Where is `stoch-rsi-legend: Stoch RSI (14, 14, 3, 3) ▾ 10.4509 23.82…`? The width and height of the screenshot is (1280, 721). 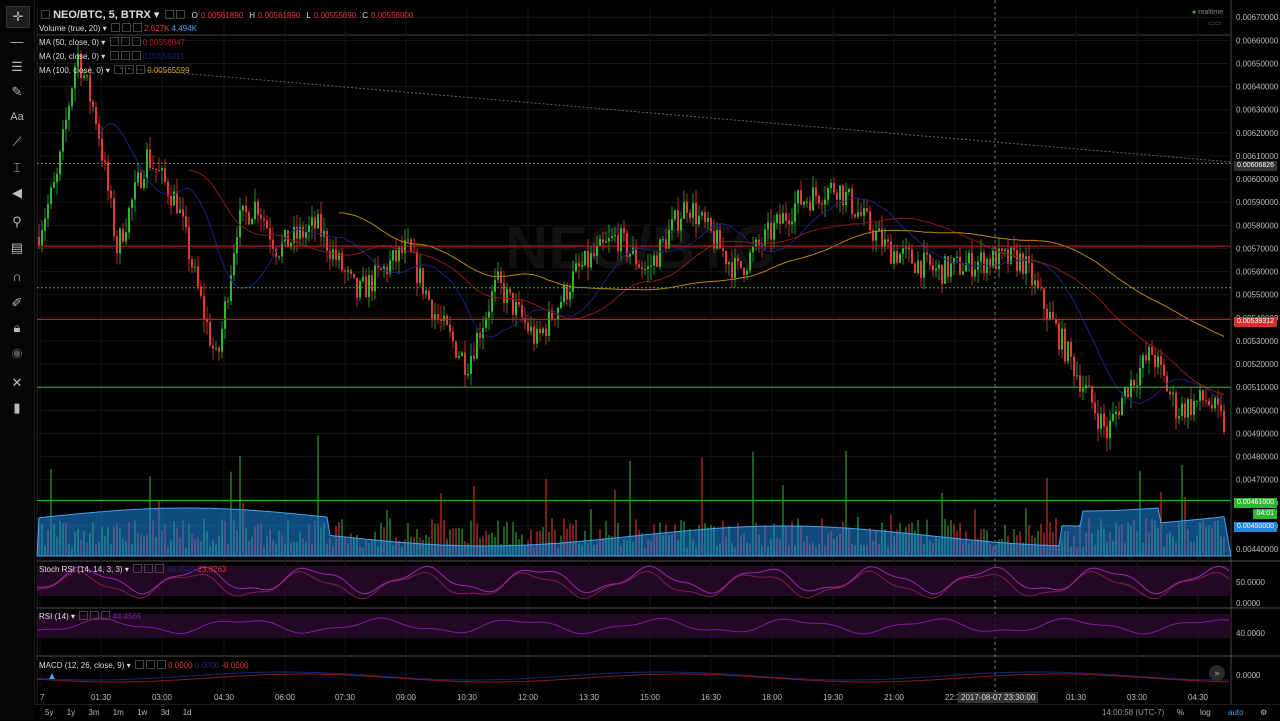 stoch-rsi-legend: Stoch RSI (14, 14, 3, 3) ▾ 10.4509 23.82… is located at coordinates (133, 569).